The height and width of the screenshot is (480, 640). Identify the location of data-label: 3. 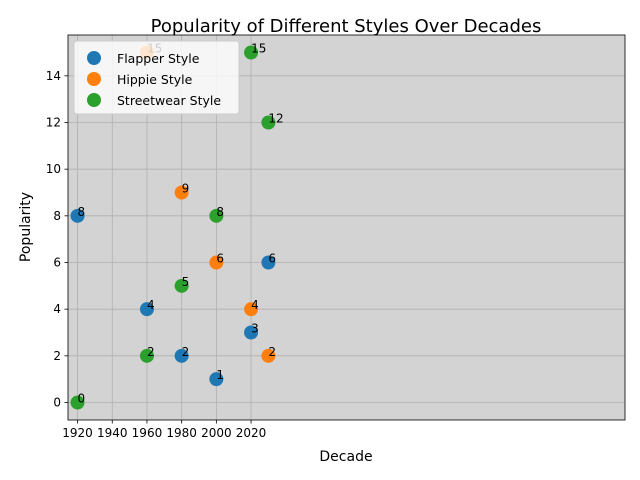
(255, 329).